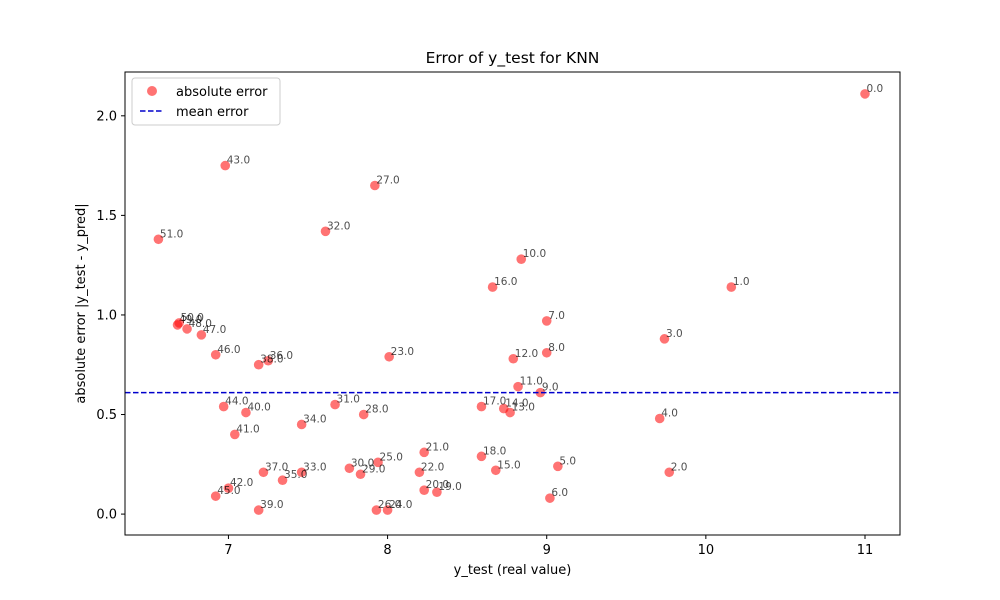 The width and height of the screenshot is (1000, 600). What do you see at coordinates (106, 216) in the screenshot?
I see `y-tick-label: 1.5` at bounding box center [106, 216].